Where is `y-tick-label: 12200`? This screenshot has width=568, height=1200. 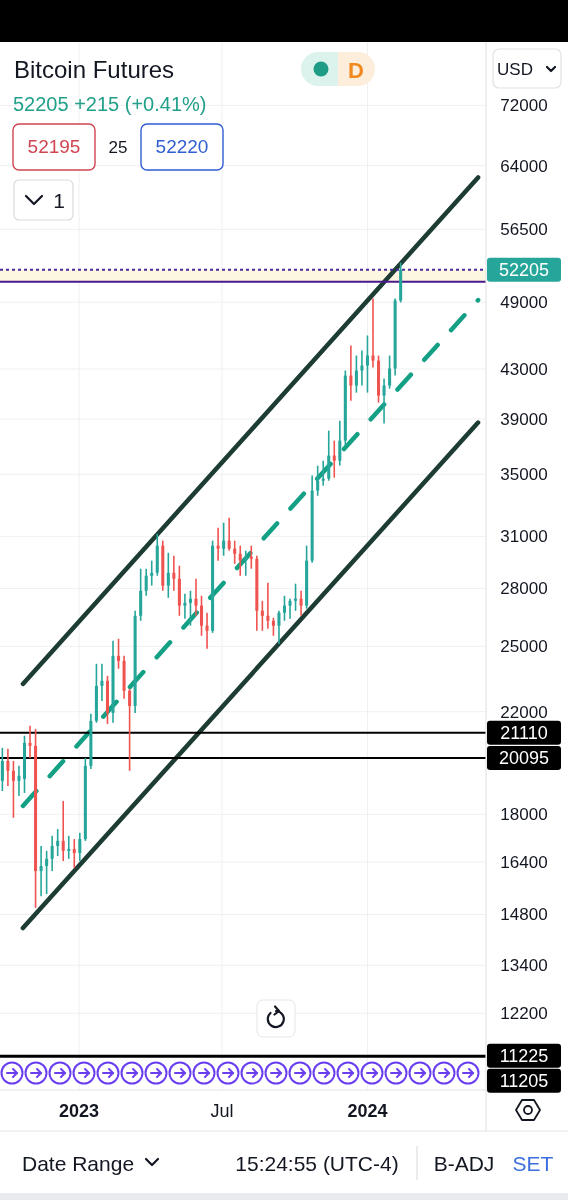
y-tick-label: 12200 is located at coordinates (524, 1014).